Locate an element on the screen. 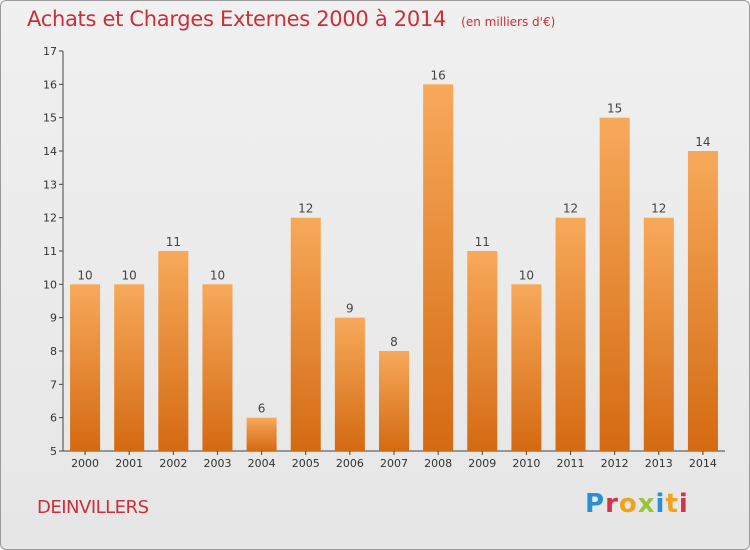 This screenshot has width=750, height=550. bar-2012 is located at coordinates (614, 284).